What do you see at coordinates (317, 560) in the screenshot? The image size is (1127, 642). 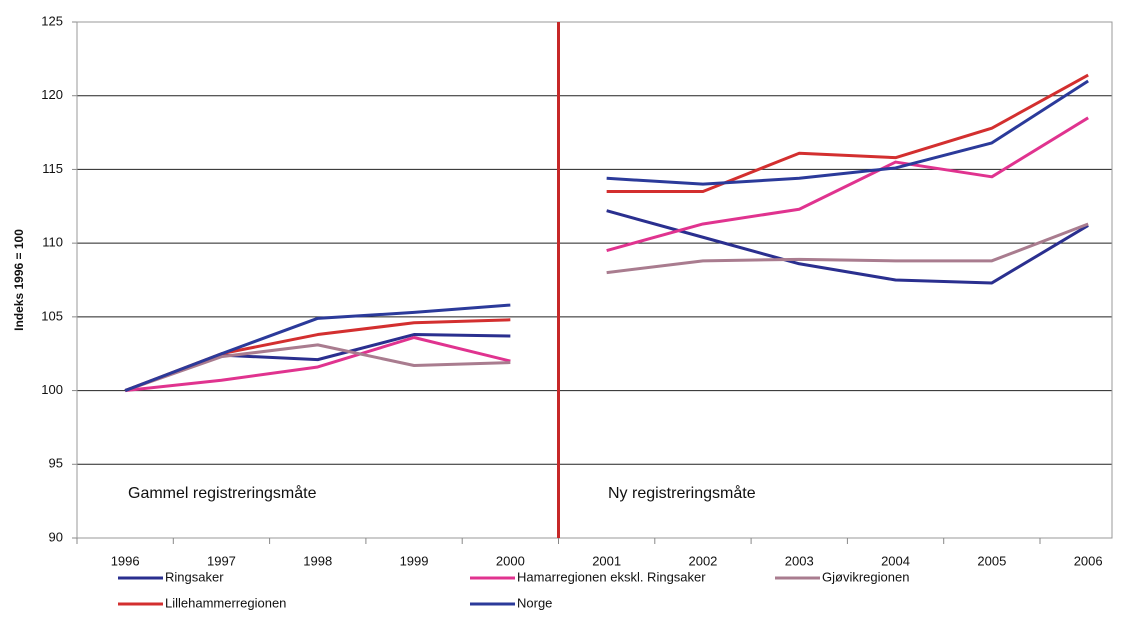 I see `x-tick-label: 1998` at bounding box center [317, 560].